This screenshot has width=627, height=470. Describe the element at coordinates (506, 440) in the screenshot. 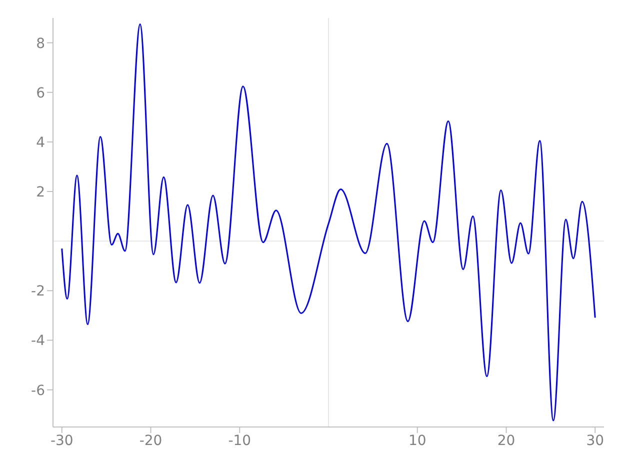

I see `x-tick-label: 20` at that location.